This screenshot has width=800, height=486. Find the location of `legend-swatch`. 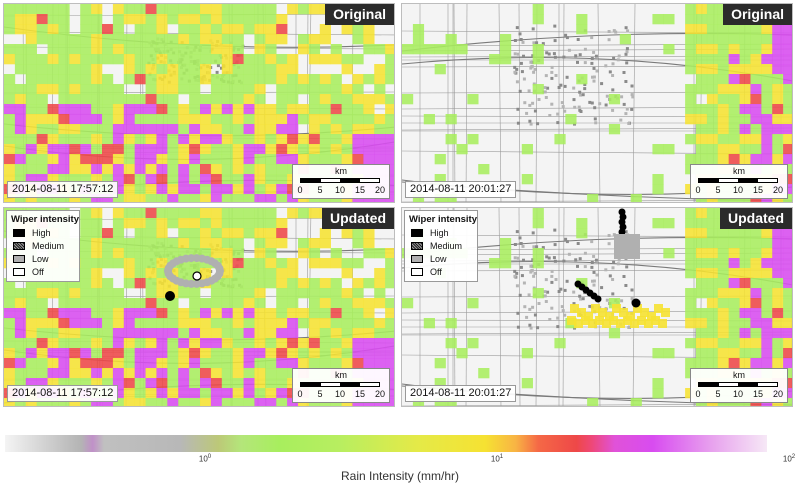

legend-swatch is located at coordinates (19, 271).